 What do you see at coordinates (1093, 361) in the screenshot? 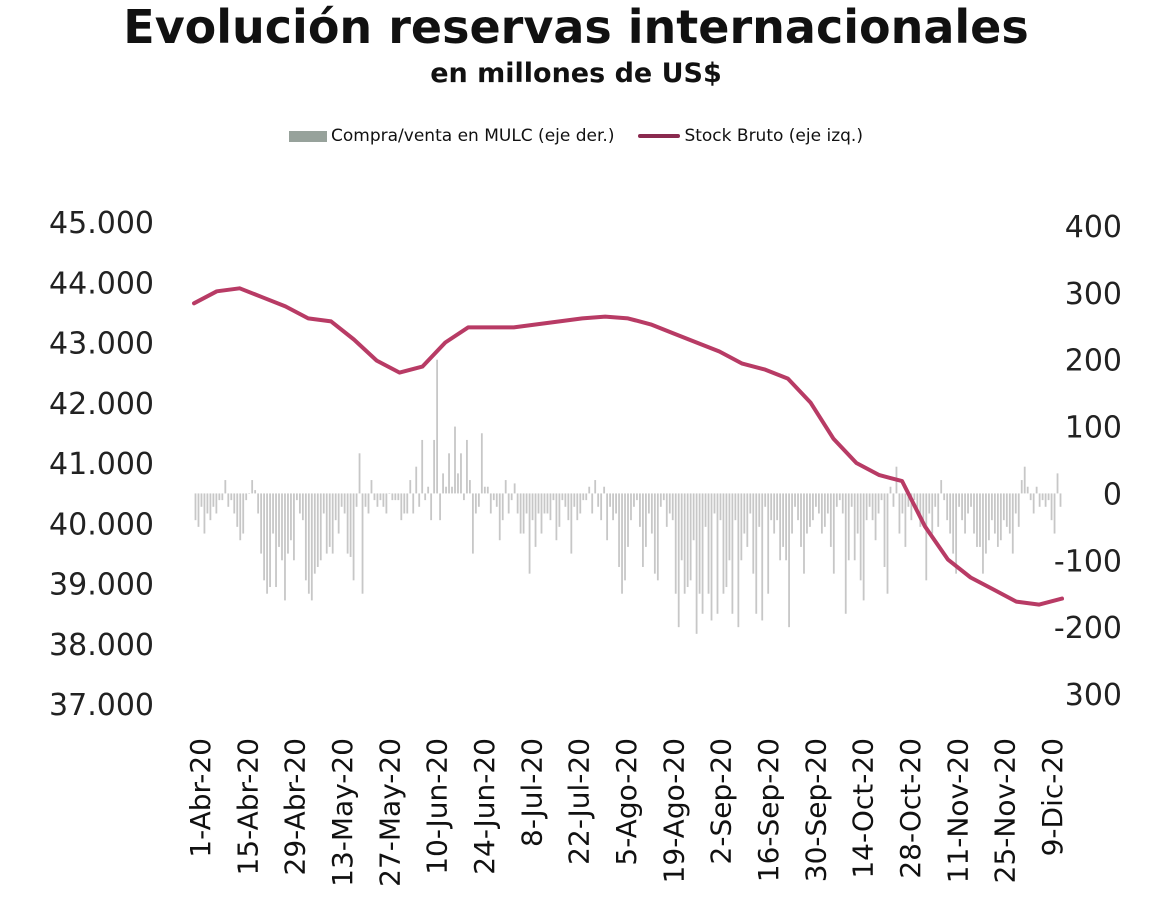
I see `y-right-tick-label: 200` at bounding box center [1093, 361].